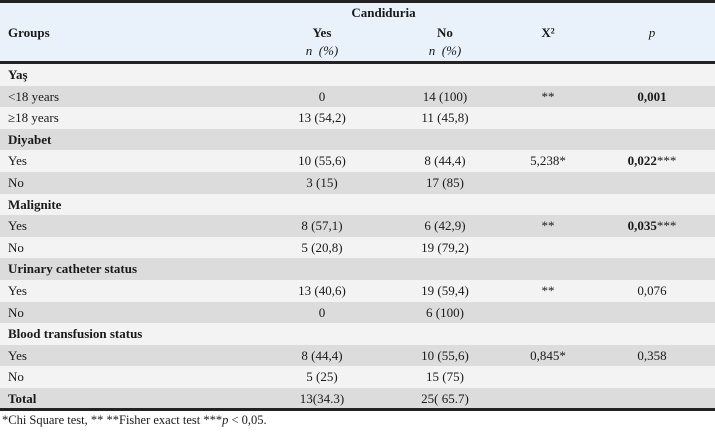 This screenshot has width=715, height=432. What do you see at coordinates (322, 226) in the screenshot?
I see `cell-yes: 8 (57,1)` at bounding box center [322, 226].